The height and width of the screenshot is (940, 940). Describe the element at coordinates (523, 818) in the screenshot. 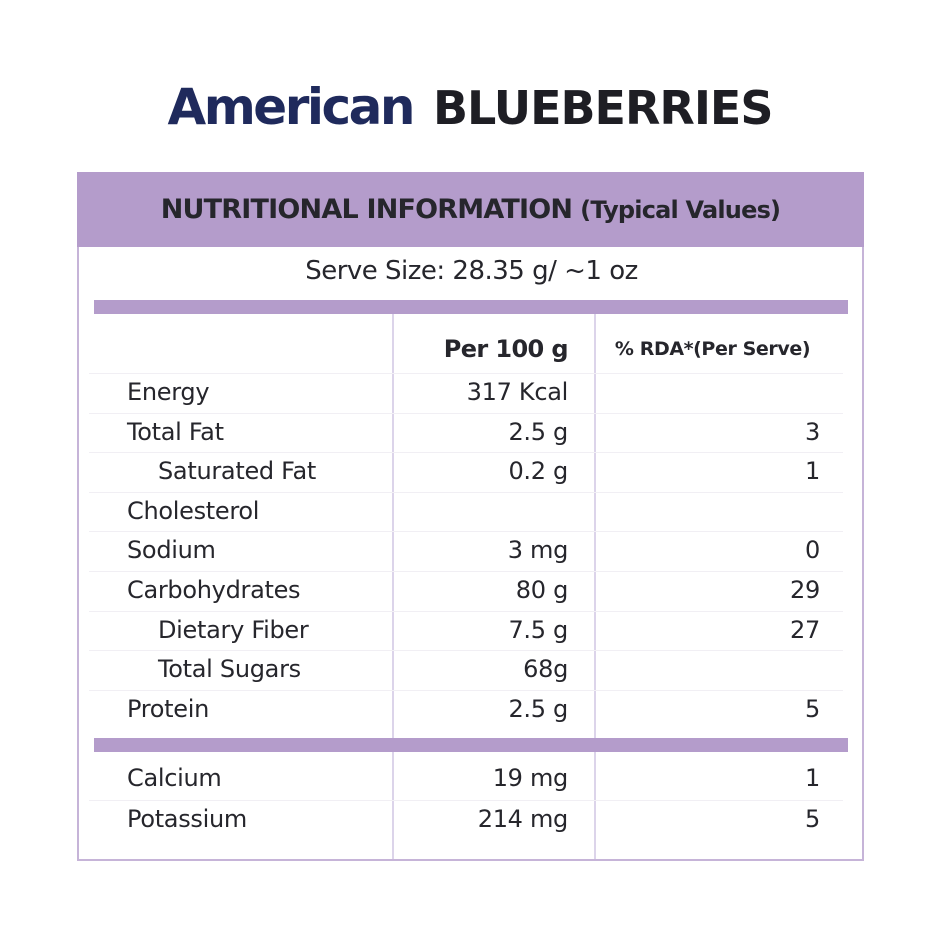

I see `nutrient-per-100g: 214 mg` at that location.